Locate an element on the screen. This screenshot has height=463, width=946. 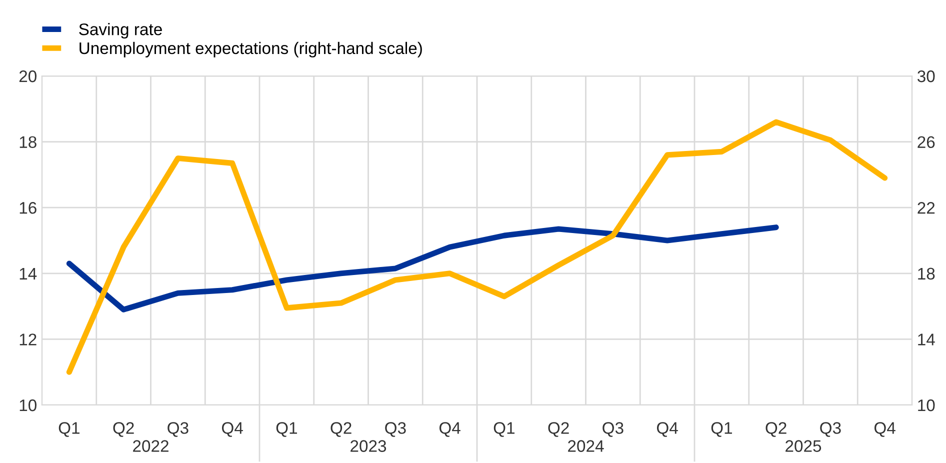
y2-tick-label: 22 is located at coordinates (926, 208).